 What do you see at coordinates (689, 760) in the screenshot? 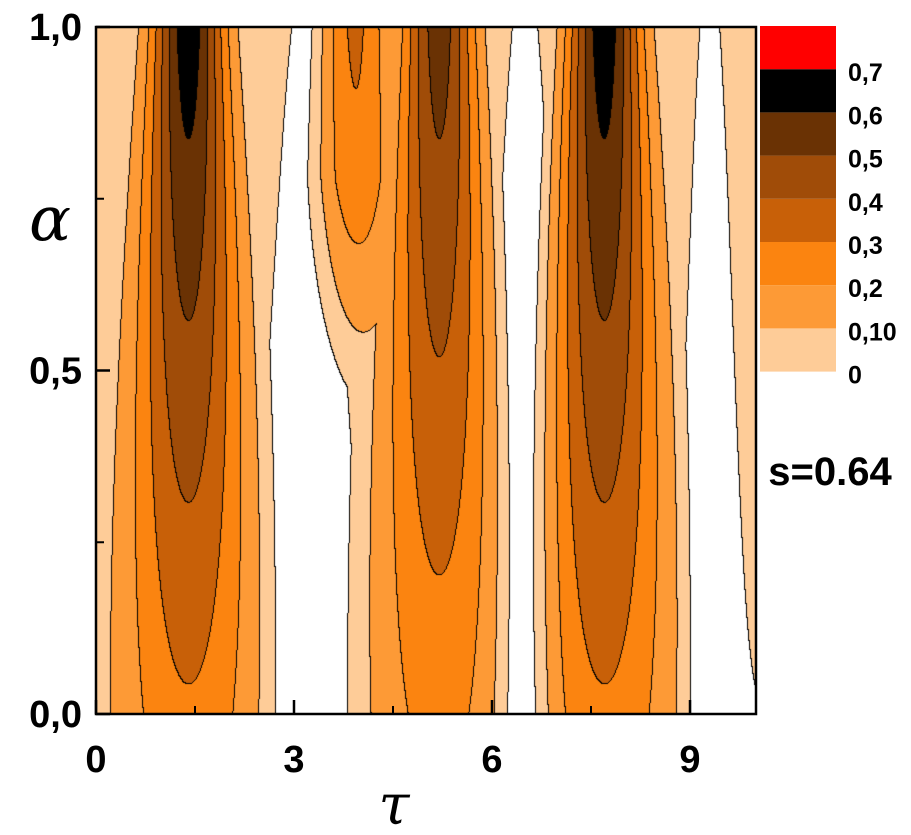
I see `x-tick-label-3: 9` at bounding box center [689, 760].